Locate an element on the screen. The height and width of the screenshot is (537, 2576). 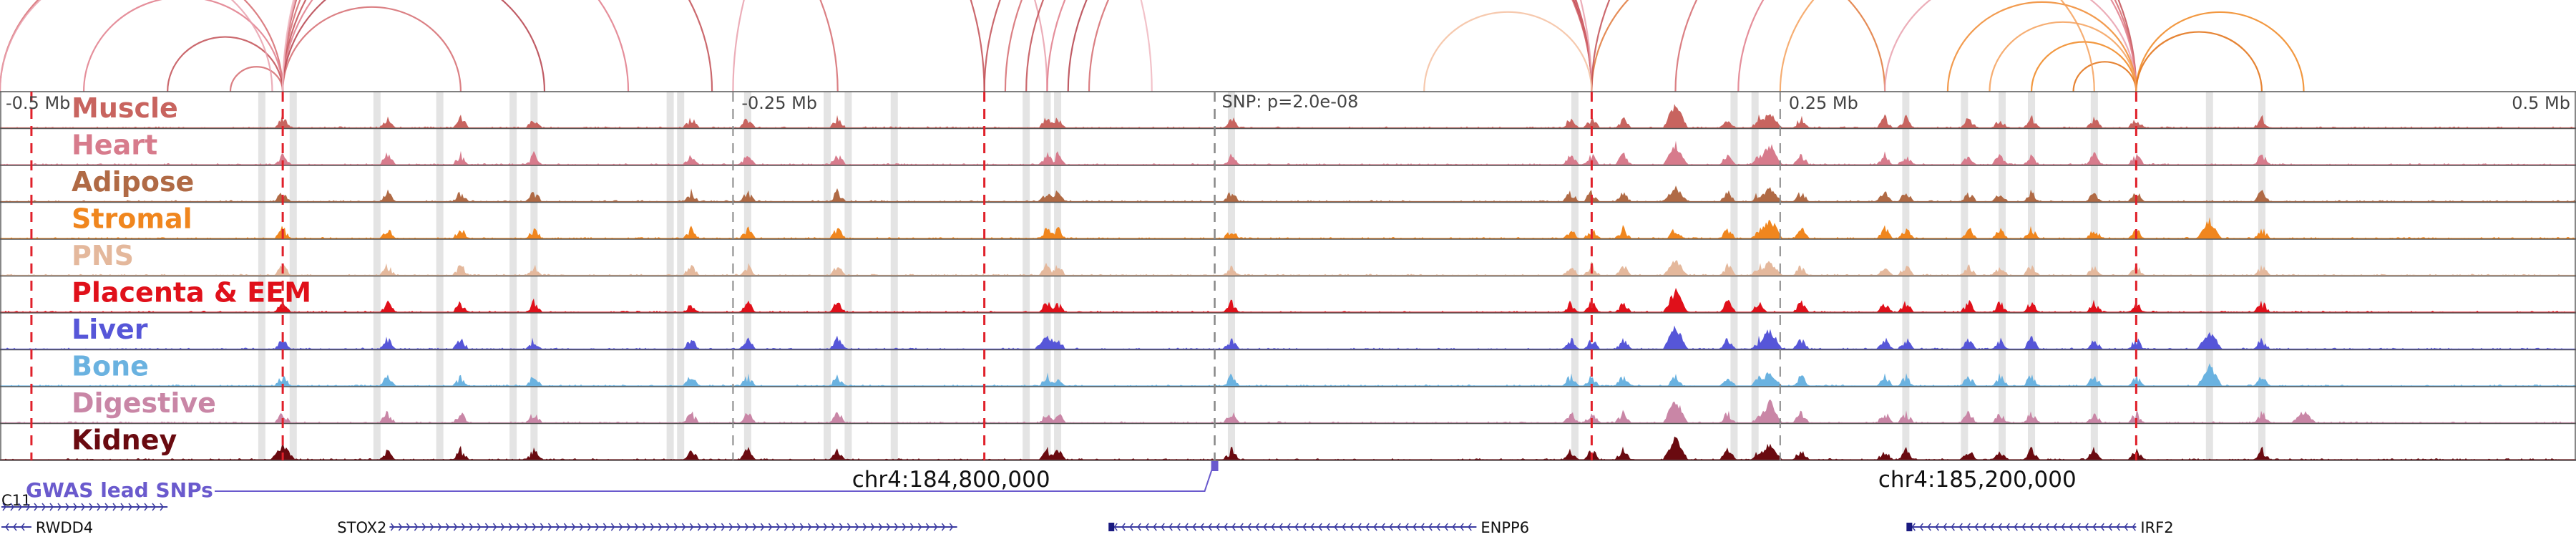
track-label-heart: Heart is located at coordinates (114, 145).